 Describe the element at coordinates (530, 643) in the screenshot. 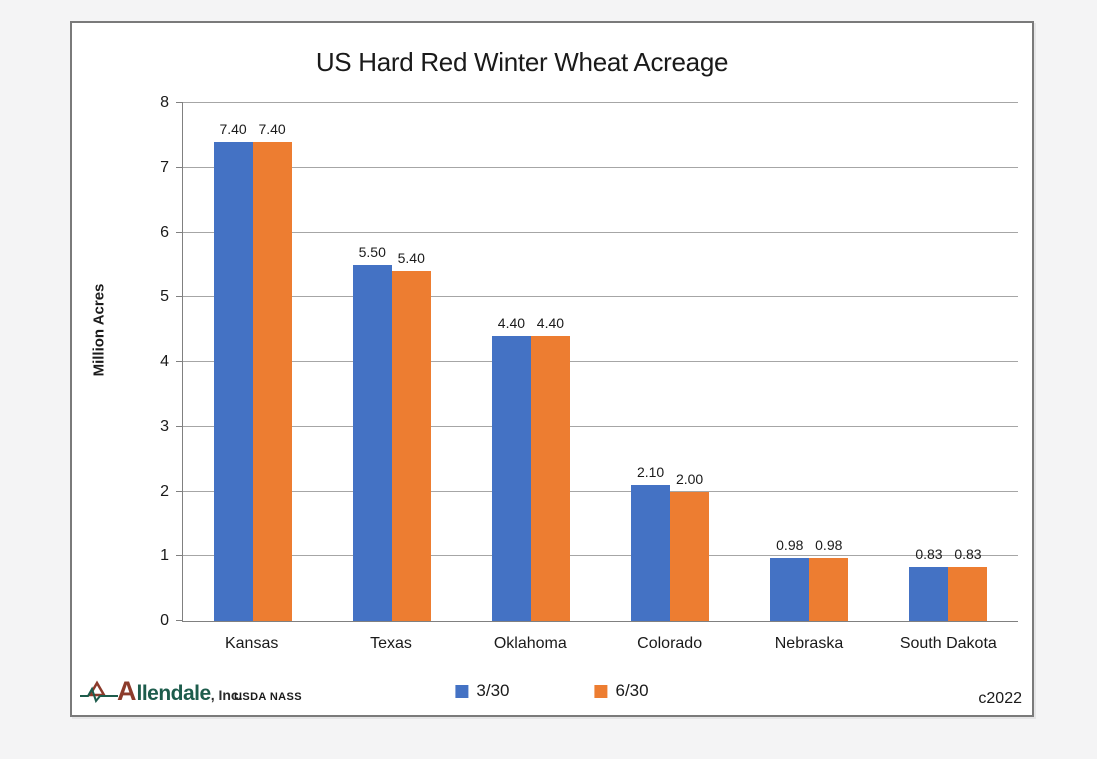

I see `category-label-oklahoma: Oklahoma` at that location.